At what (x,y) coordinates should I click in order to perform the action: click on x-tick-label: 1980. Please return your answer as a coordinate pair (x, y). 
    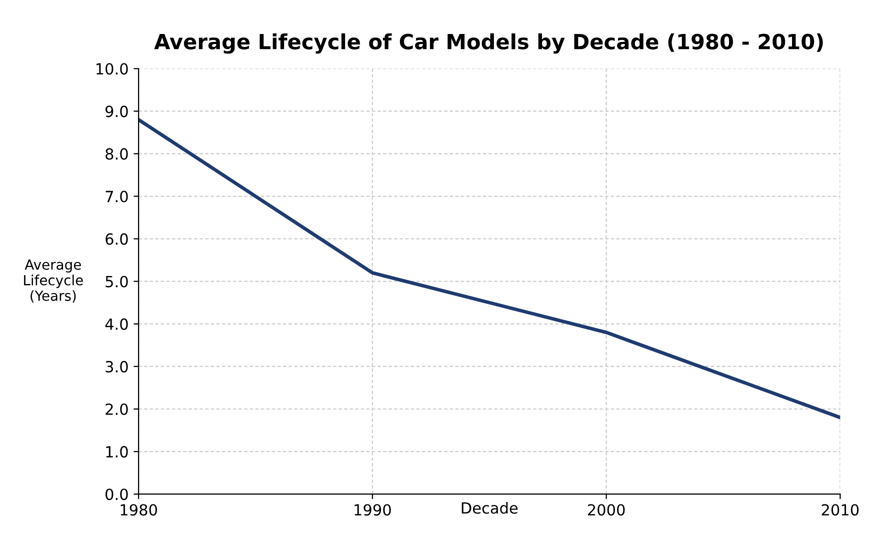
    Looking at the image, I should click on (138, 510).